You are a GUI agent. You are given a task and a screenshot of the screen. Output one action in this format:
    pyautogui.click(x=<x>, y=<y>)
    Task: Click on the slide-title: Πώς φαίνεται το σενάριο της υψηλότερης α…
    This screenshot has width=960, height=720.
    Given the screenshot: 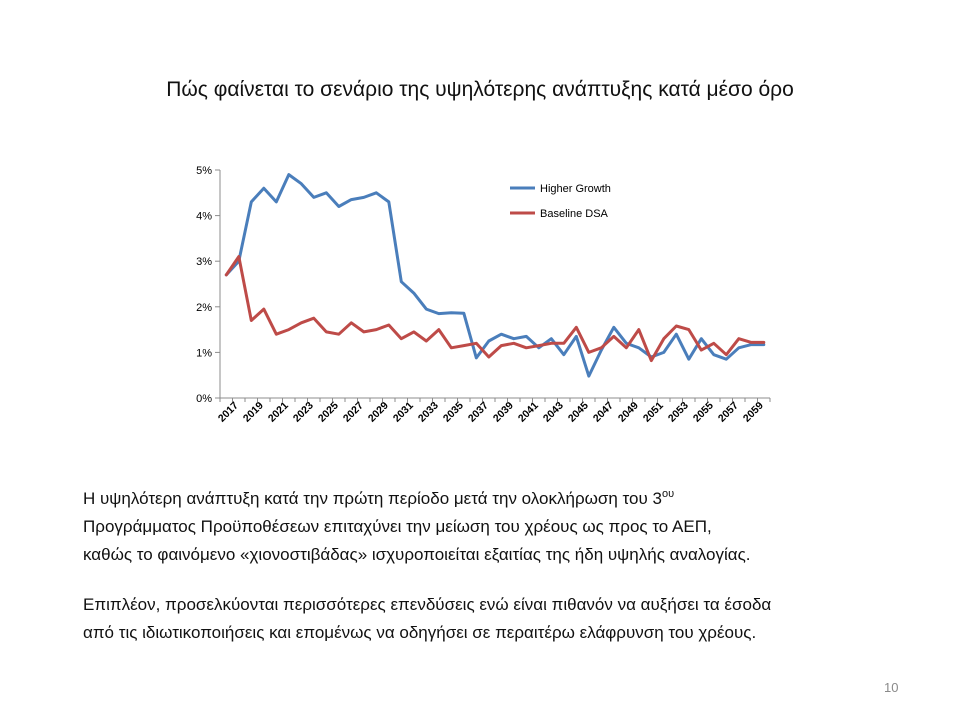 What is the action you would take?
    pyautogui.click(x=480, y=89)
    